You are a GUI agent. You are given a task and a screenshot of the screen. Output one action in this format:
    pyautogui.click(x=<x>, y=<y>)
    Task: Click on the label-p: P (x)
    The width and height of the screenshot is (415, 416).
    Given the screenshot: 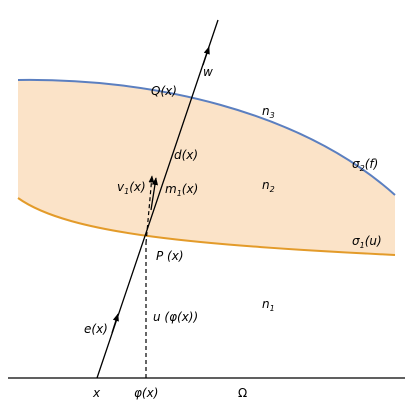 What is the action you would take?
    pyautogui.click(x=170, y=256)
    